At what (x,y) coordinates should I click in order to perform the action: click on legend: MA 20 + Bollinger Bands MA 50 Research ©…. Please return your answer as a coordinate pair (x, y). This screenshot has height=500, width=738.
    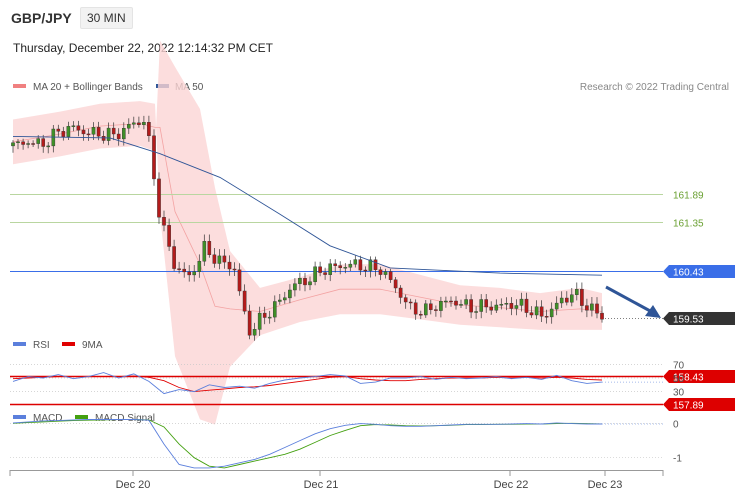
    Looking at the image, I should click on (371, 87).